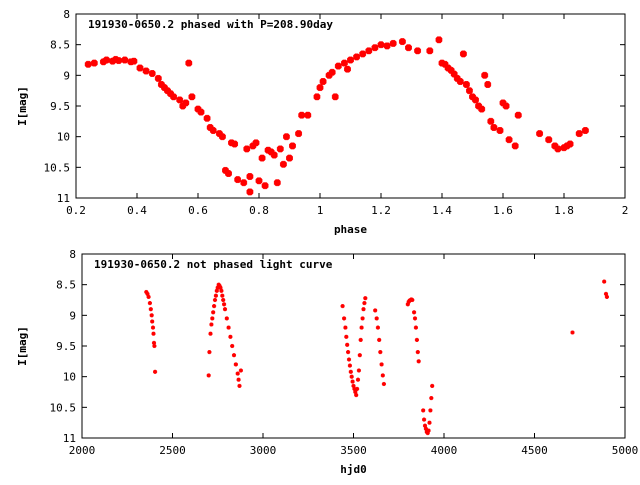 The height and width of the screenshot is (485, 640). I want to click on plot-title: 191930-0650.2 not phased light curve, so click(213, 264).